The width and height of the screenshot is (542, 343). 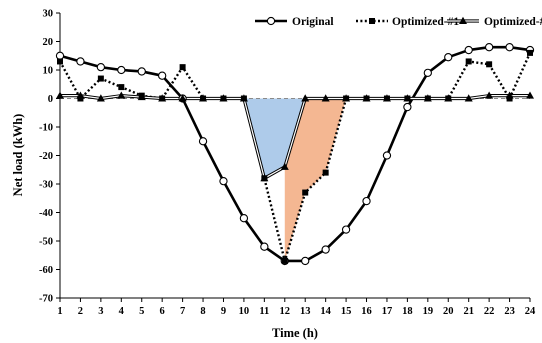 I want to click on x-tick-label: 9, so click(x=223, y=311).